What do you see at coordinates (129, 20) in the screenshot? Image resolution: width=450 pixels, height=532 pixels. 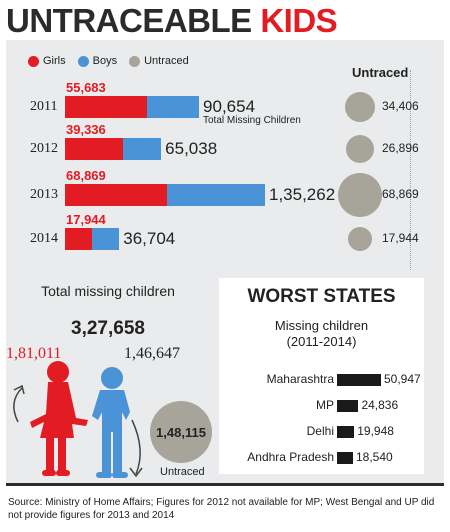 I see `title-part-1: UNTRACEABLE` at bounding box center [129, 20].